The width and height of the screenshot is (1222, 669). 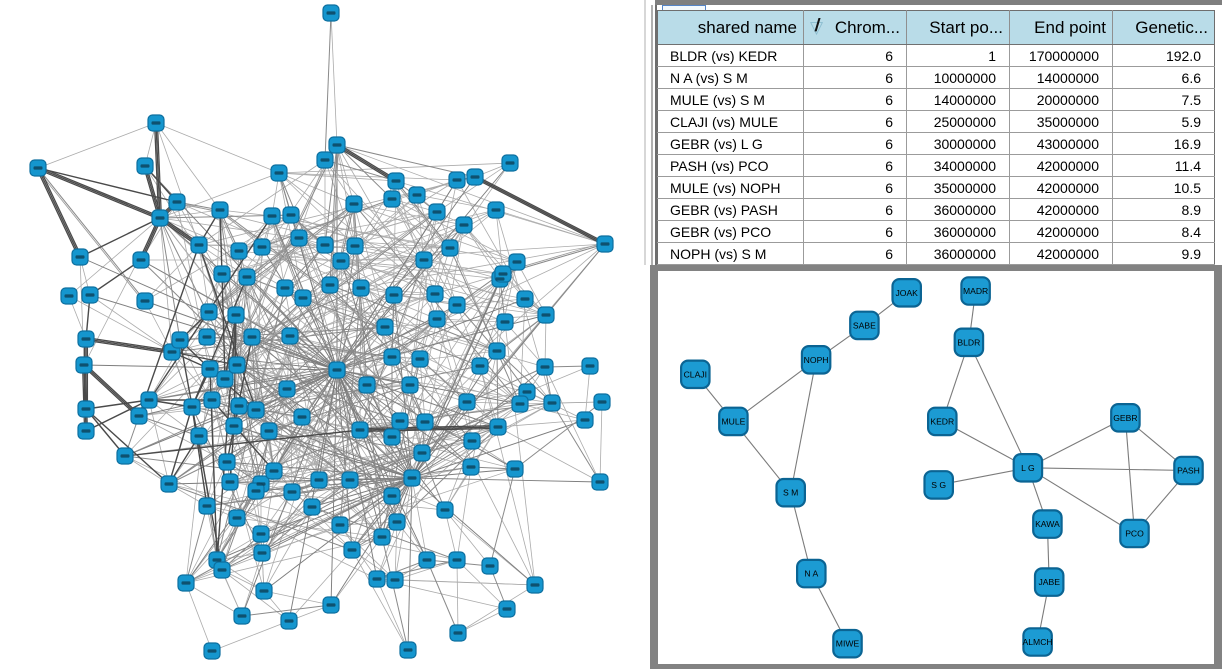 I want to click on svg-text: MADR, so click(x=975, y=291).